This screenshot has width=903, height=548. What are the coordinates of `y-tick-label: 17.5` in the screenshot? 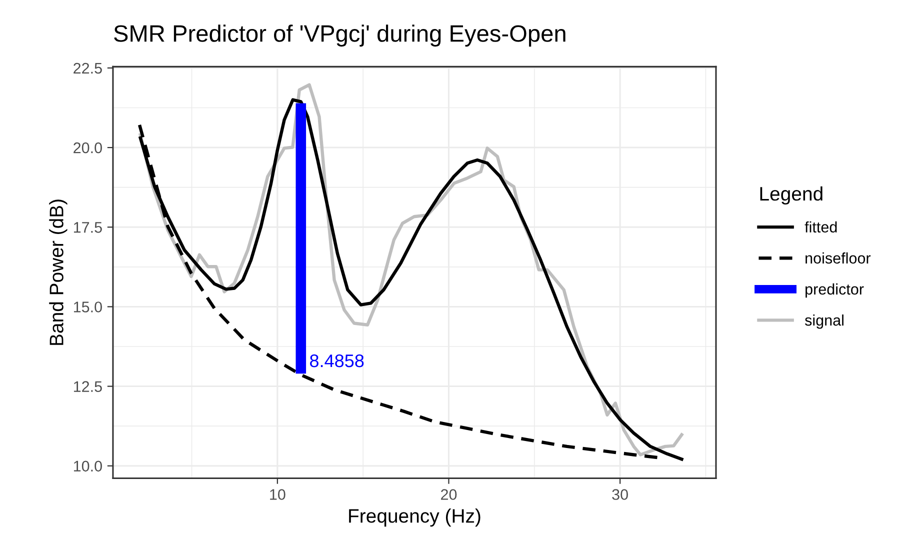 It's located at (88, 227).